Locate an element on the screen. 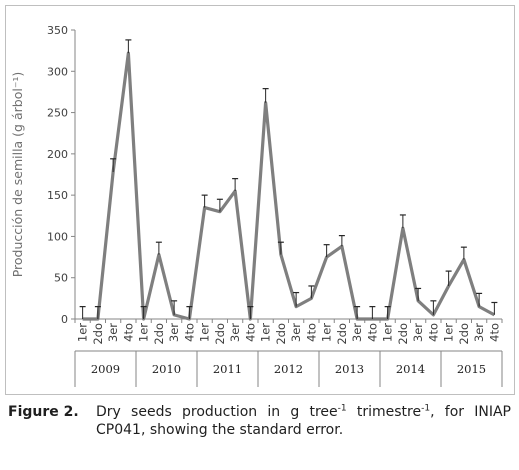  x-group-label: 2013 is located at coordinates (349, 369).